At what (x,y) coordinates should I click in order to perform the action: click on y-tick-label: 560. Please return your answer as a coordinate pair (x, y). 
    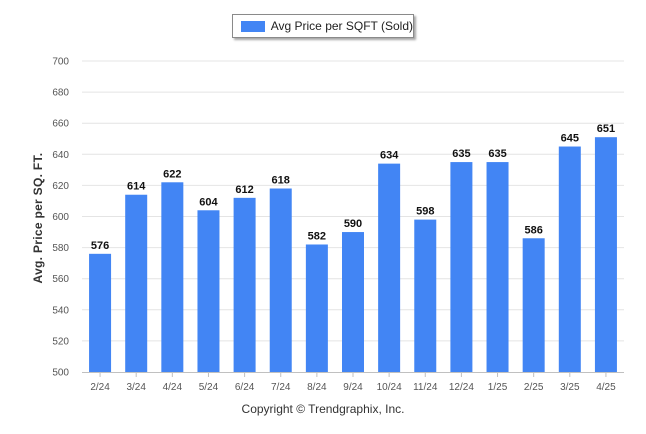
    Looking at the image, I should click on (60, 279).